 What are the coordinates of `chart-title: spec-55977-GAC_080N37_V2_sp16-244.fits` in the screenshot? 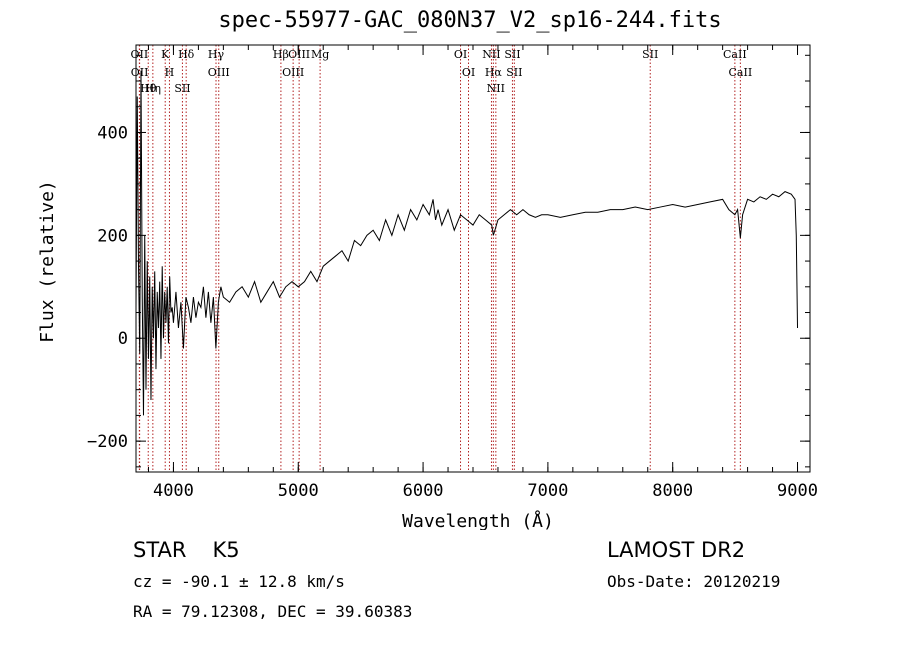 It's located at (470, 20).